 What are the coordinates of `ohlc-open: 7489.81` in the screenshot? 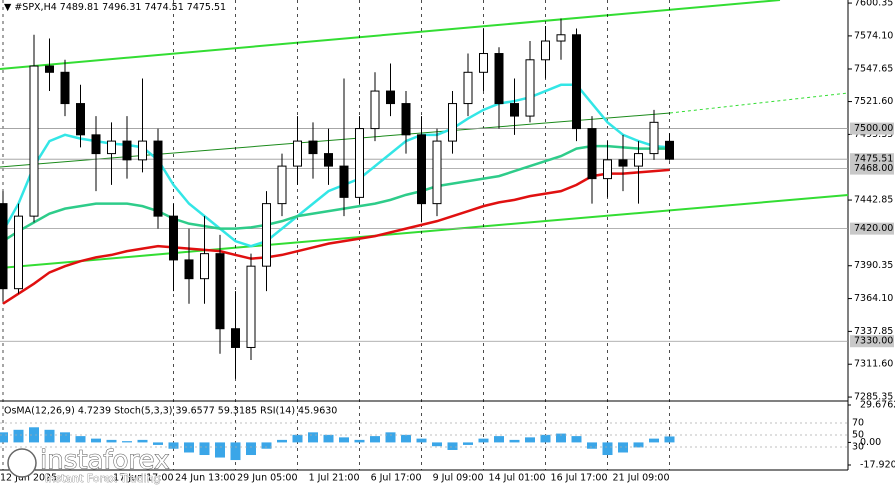 It's located at (79, 7).